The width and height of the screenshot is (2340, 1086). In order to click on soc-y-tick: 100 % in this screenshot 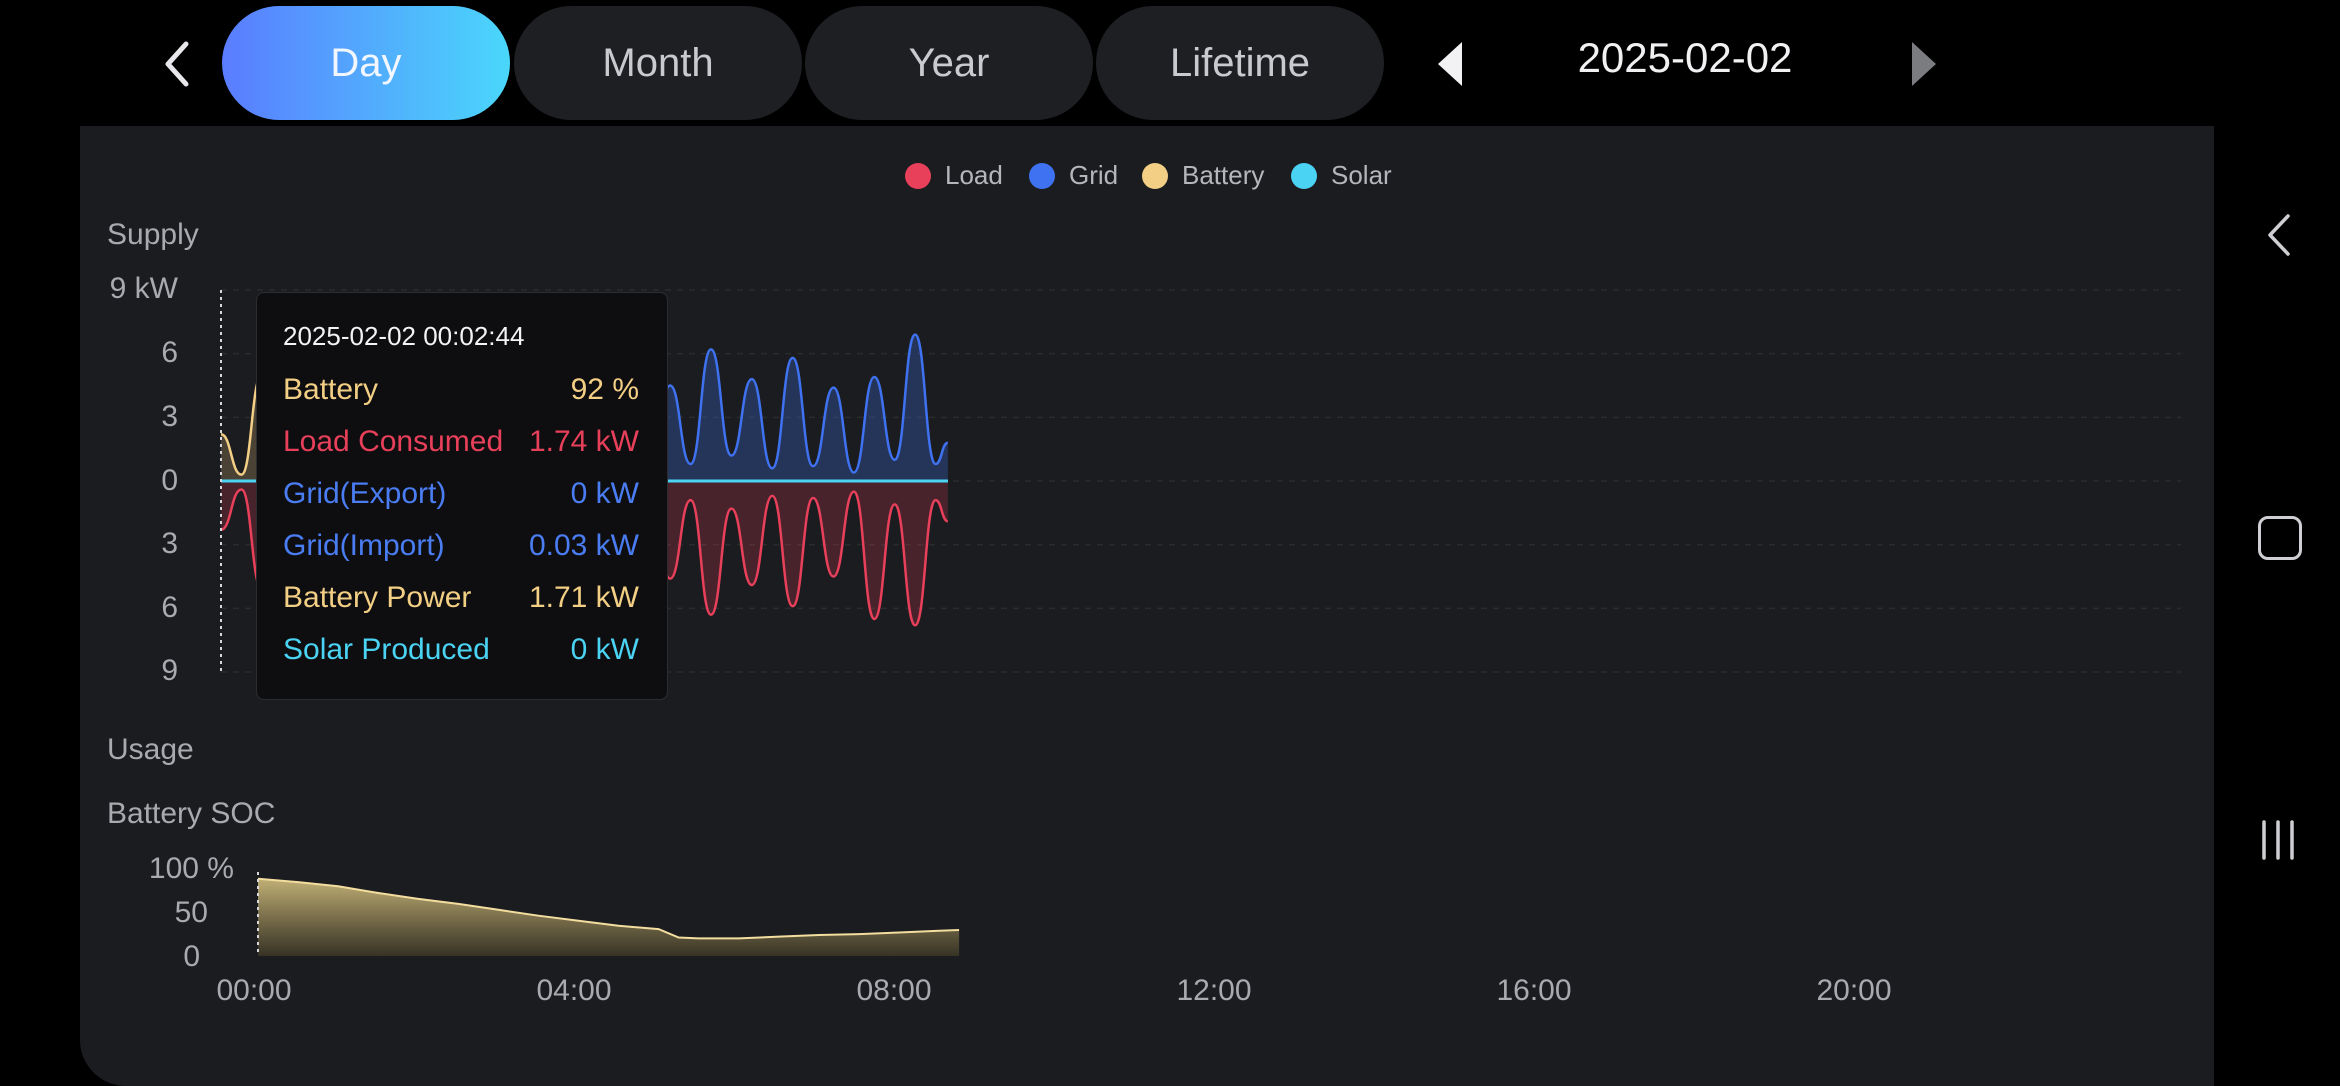, I will do `click(191, 868)`.